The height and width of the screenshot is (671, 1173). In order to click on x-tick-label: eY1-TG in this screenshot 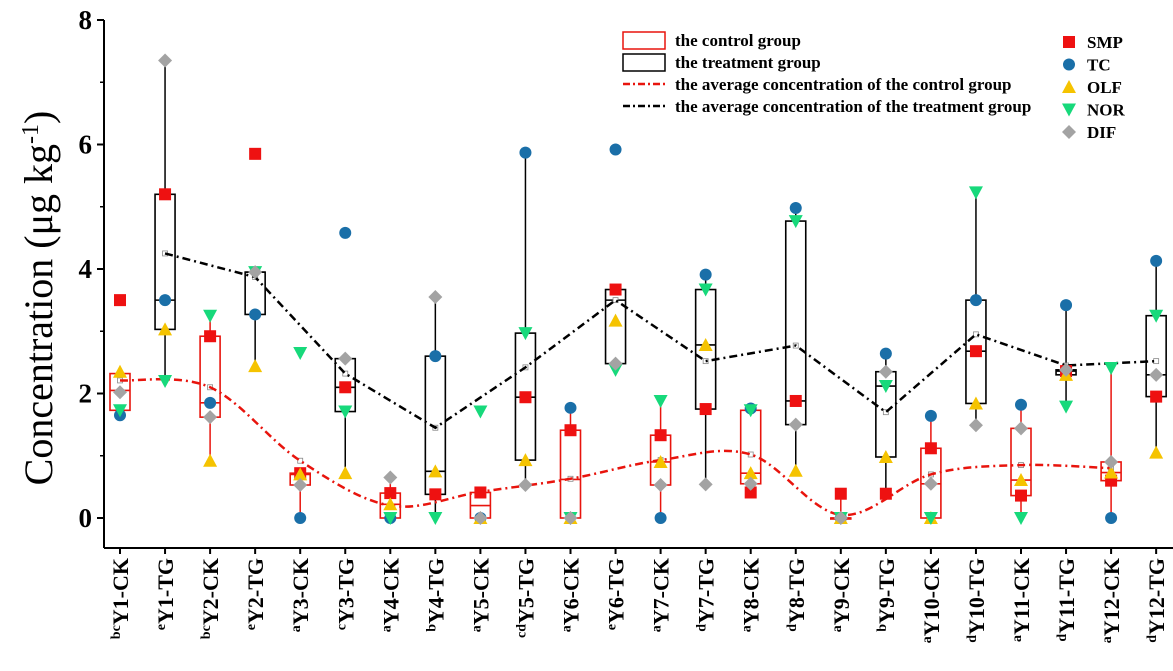, I will do `click(165, 594)`.